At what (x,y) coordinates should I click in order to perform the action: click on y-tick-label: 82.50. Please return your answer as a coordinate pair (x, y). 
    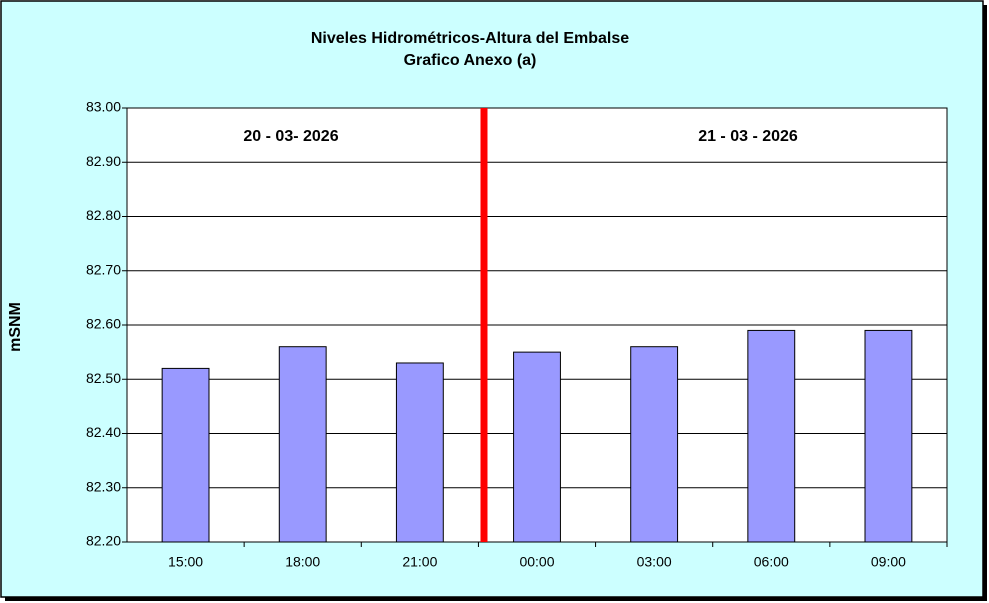
    Looking at the image, I should click on (103, 378).